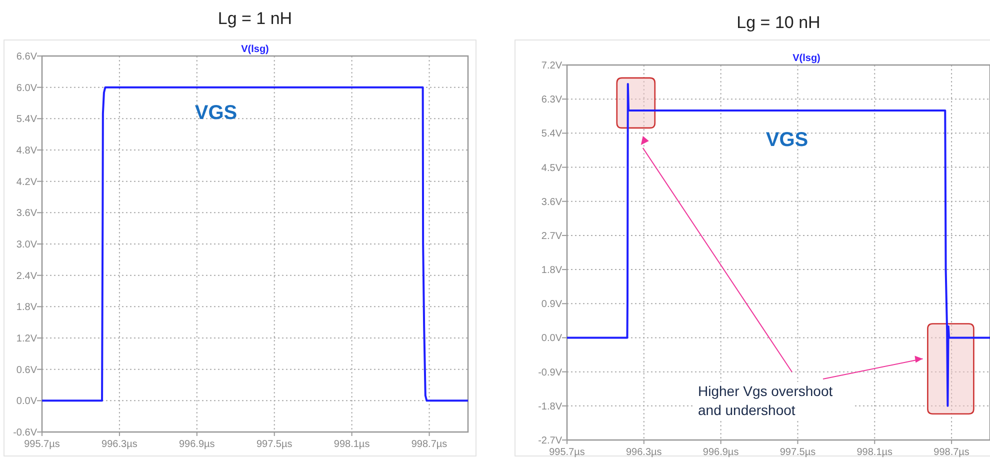 The height and width of the screenshot is (460, 990). What do you see at coordinates (27, 57) in the screenshot?
I see `y-tick-label: 6.6V` at bounding box center [27, 57].